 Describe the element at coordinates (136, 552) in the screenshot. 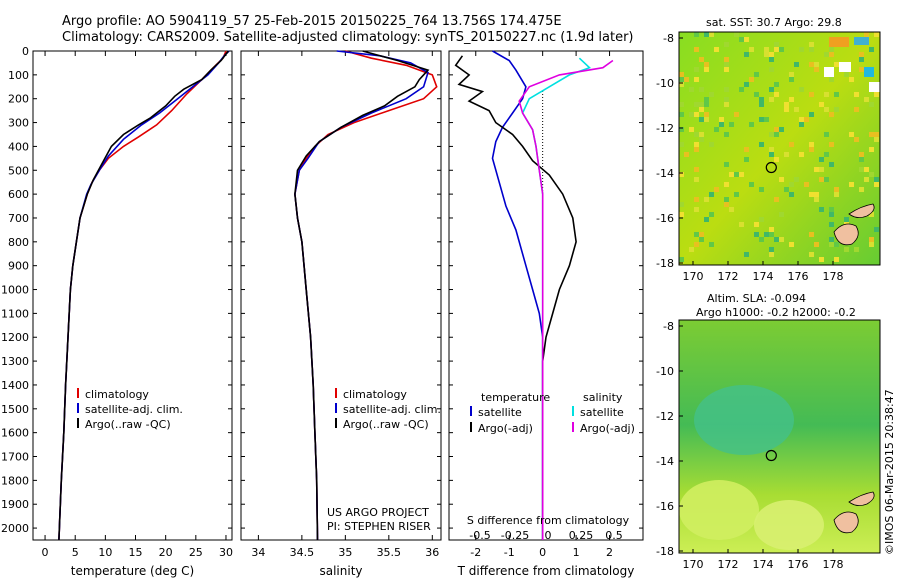

I see `x-tick-label: 15` at that location.